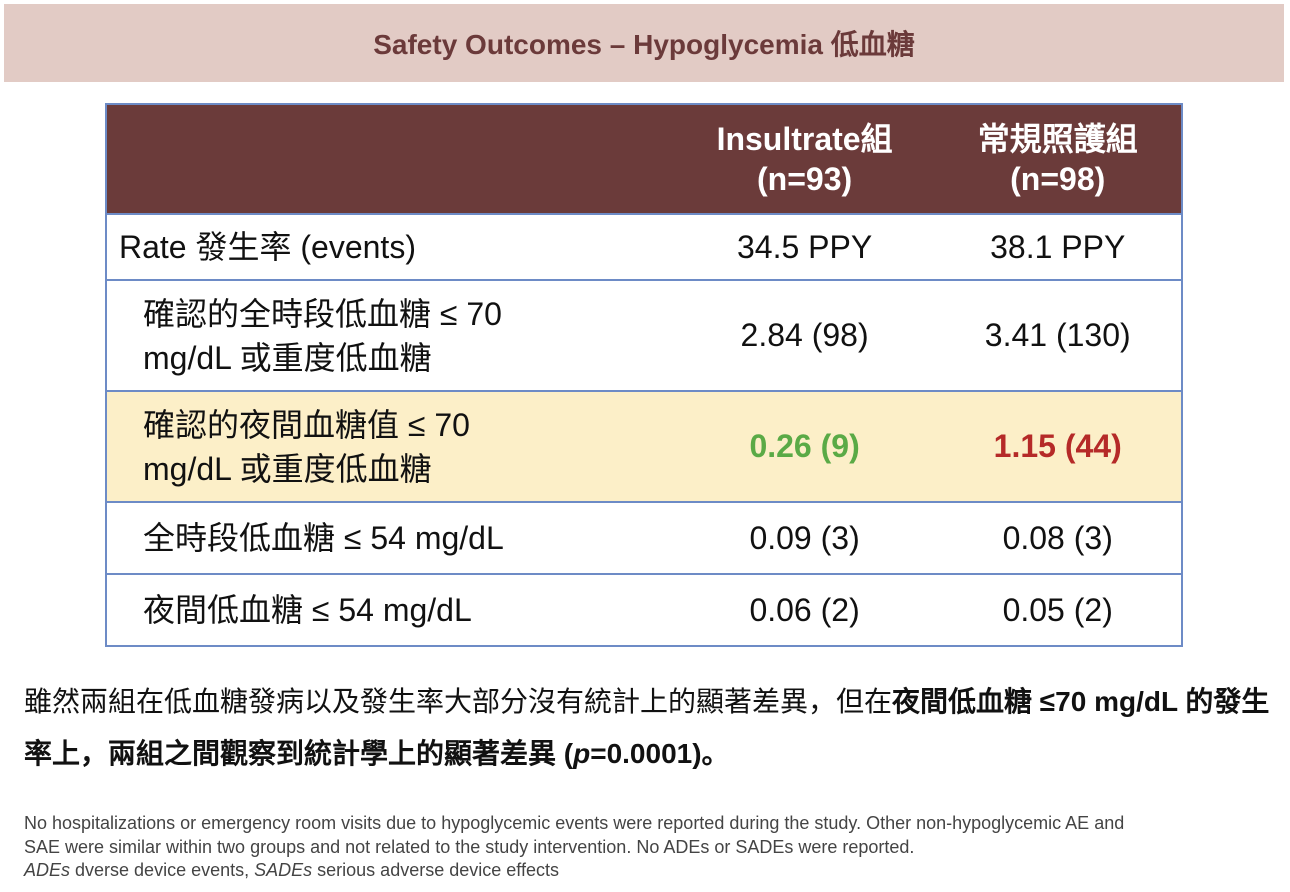 Image resolution: width=1290 pixels, height=892 pixels. I want to click on footnote-ades-abbr: ADEs, so click(47, 870).